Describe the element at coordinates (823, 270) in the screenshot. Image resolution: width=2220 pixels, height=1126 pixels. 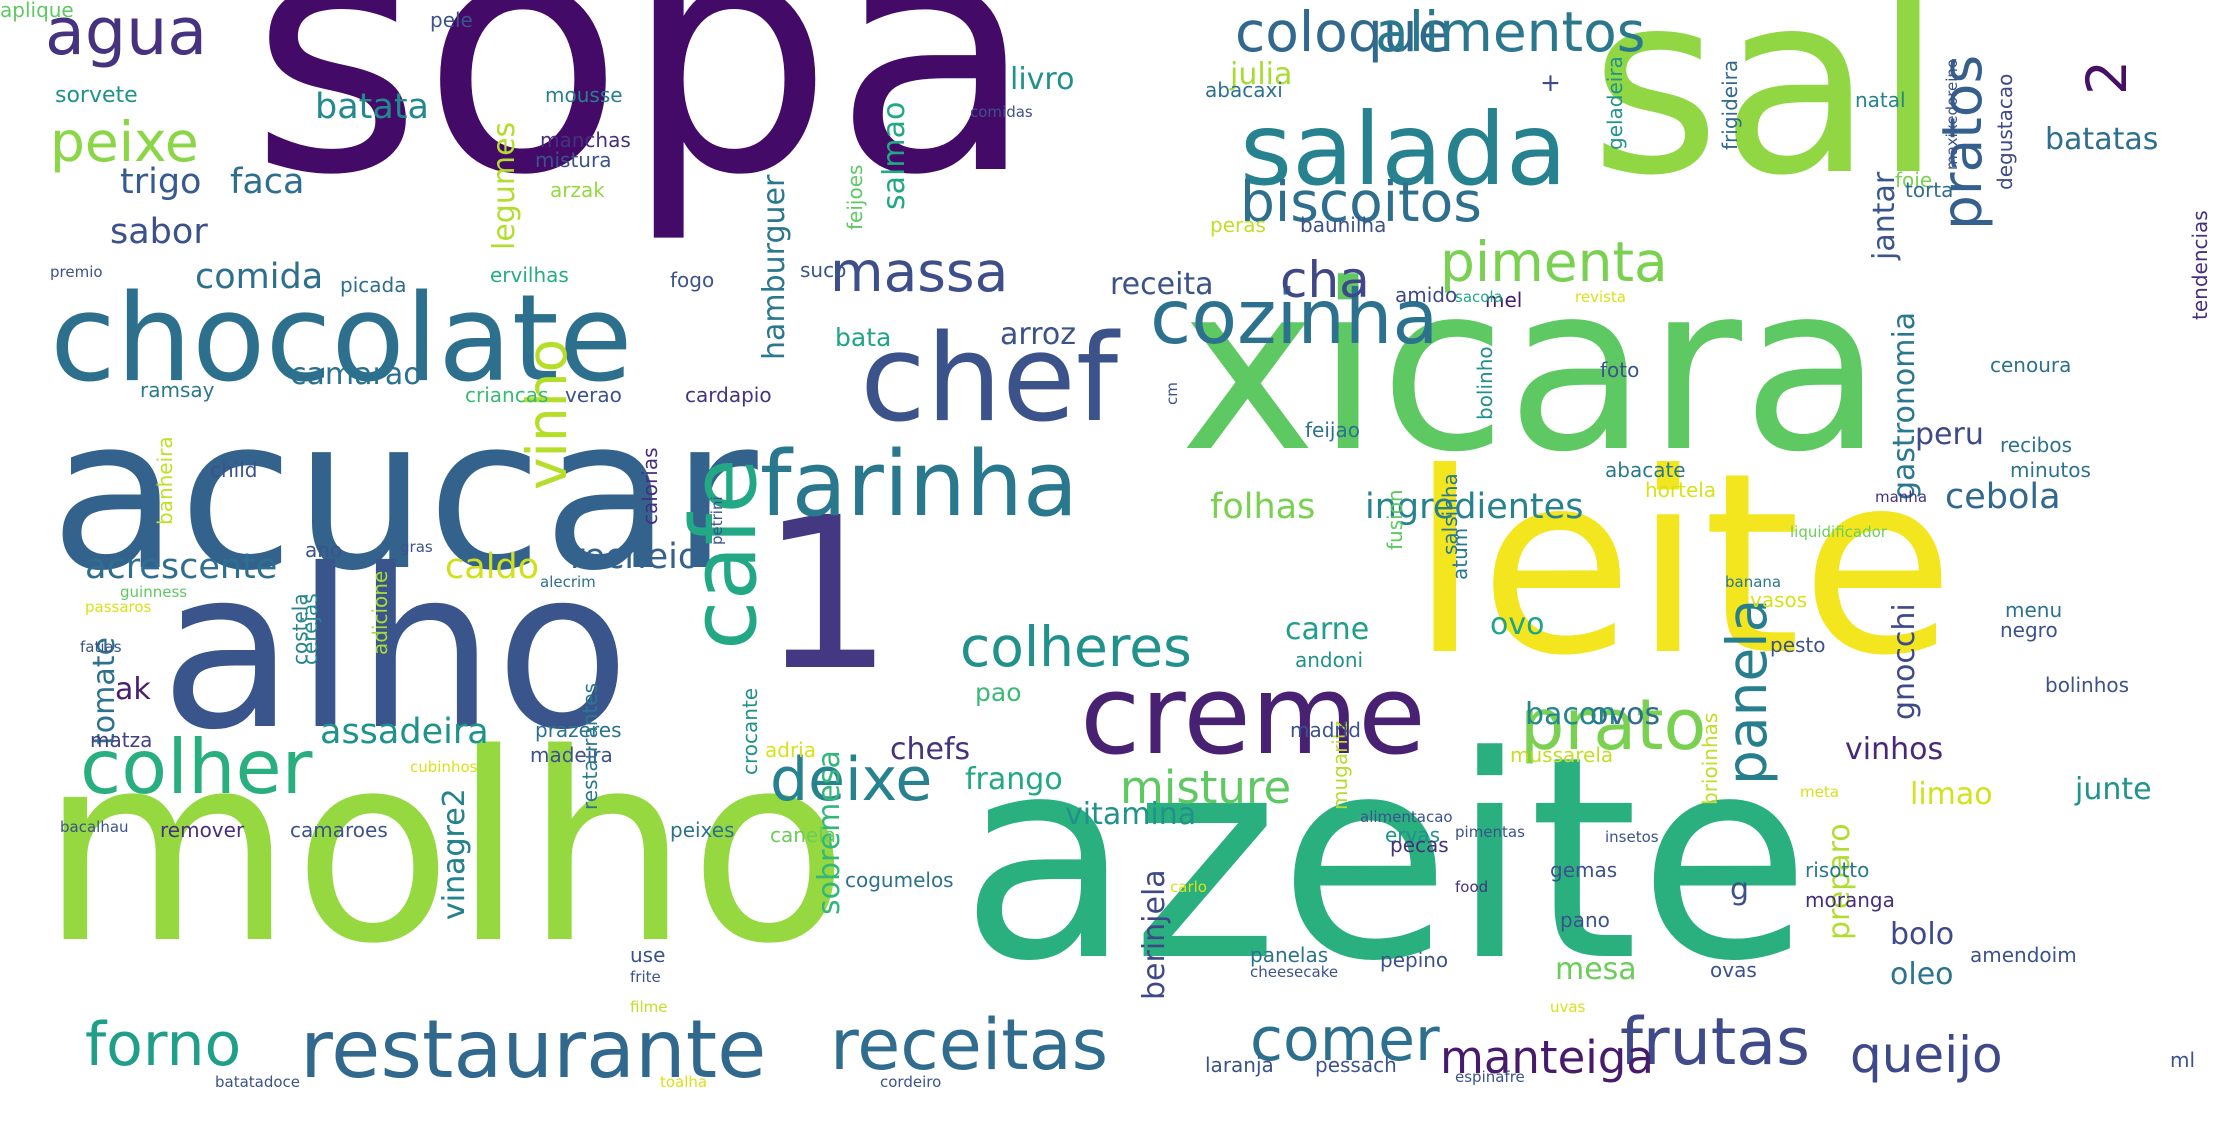
I see `word: suco` at that location.